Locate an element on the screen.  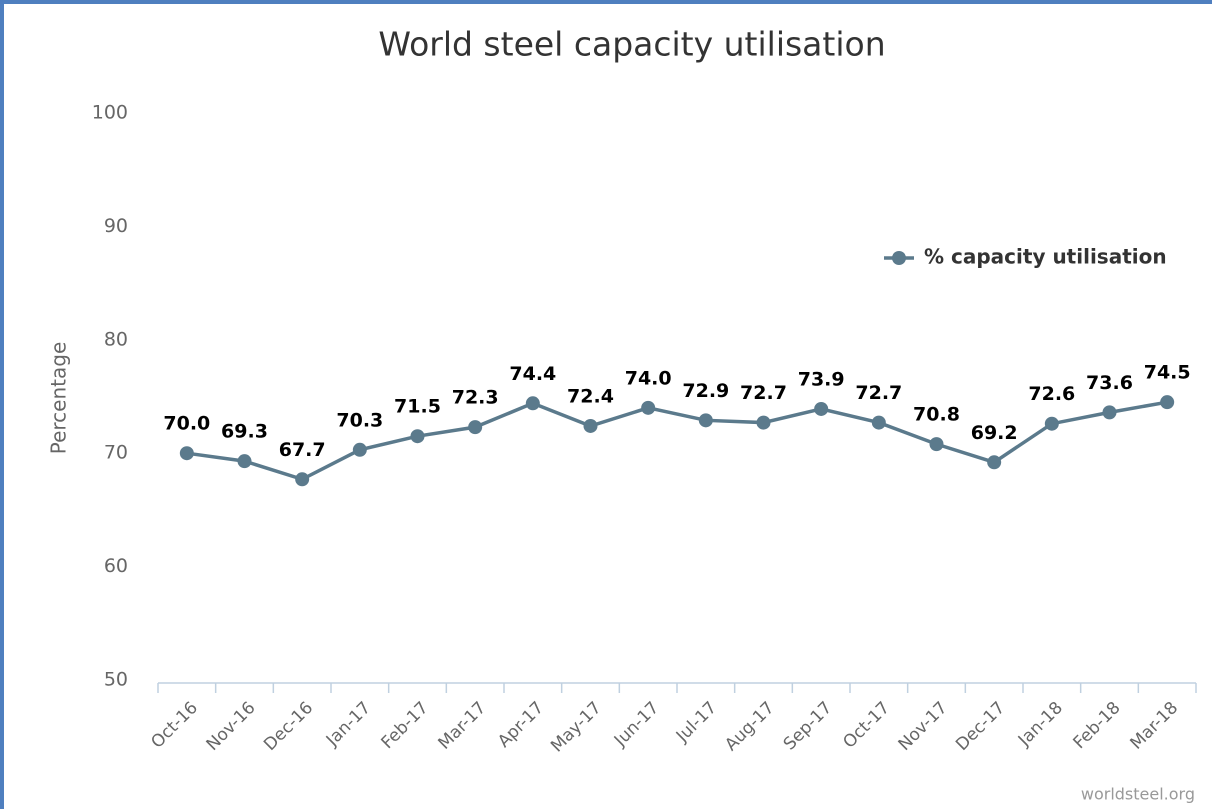
x-tick-label: Jun-17 is located at coordinates (636, 724).